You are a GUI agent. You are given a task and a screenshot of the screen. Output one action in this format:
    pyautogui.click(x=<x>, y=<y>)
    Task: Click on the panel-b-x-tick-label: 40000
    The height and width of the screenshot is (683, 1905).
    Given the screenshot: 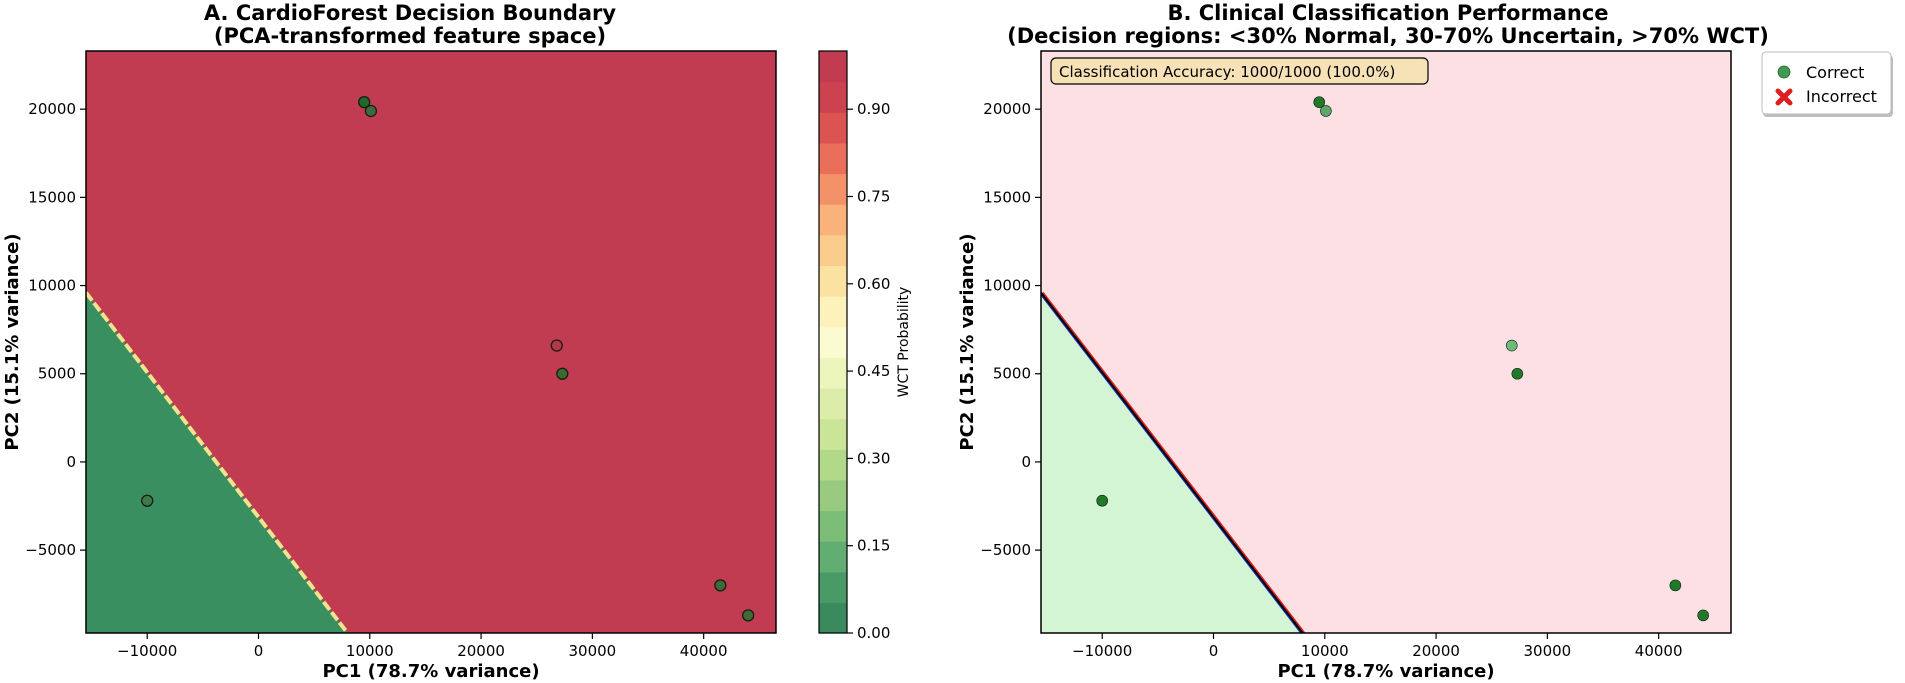 What is the action you would take?
    pyautogui.click(x=1659, y=651)
    